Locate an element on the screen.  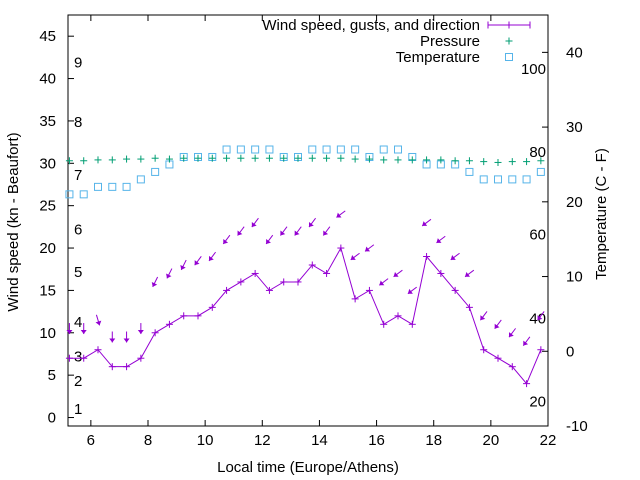
y-tick-label: 10 is located at coordinates (47, 333).